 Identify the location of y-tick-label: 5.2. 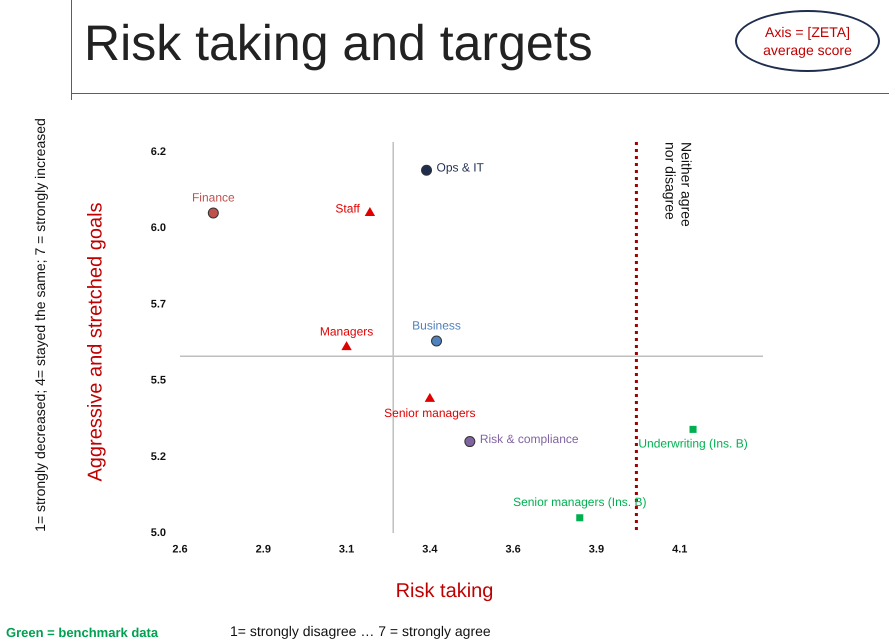
(158, 456).